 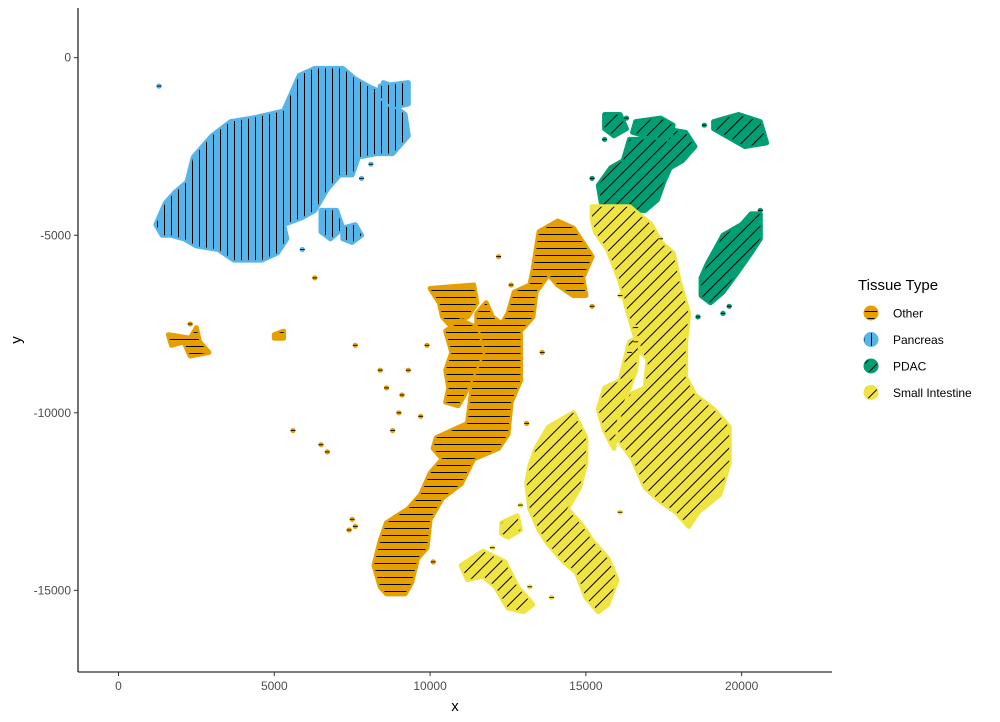 I want to click on y-tick-label--15000: -15000, so click(x=53, y=590).